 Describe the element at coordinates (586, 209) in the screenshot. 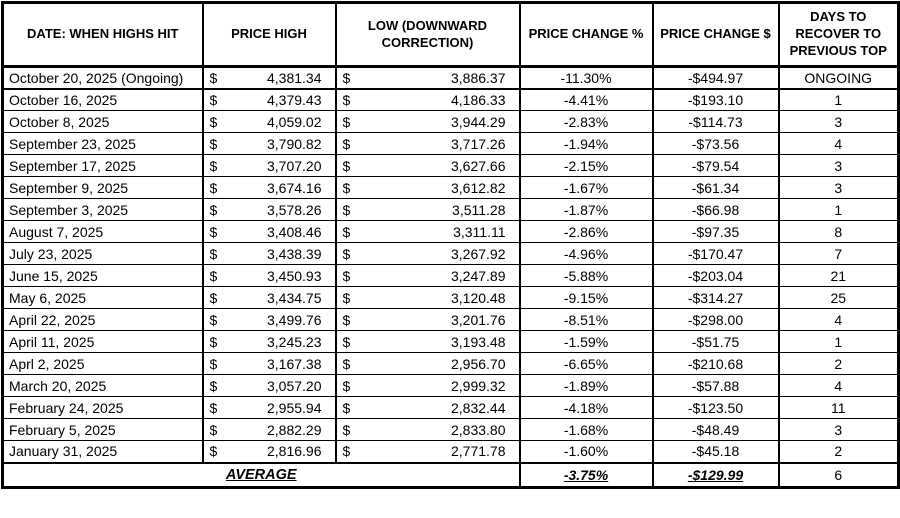

I see `change-pct-cell: -1.87%` at that location.